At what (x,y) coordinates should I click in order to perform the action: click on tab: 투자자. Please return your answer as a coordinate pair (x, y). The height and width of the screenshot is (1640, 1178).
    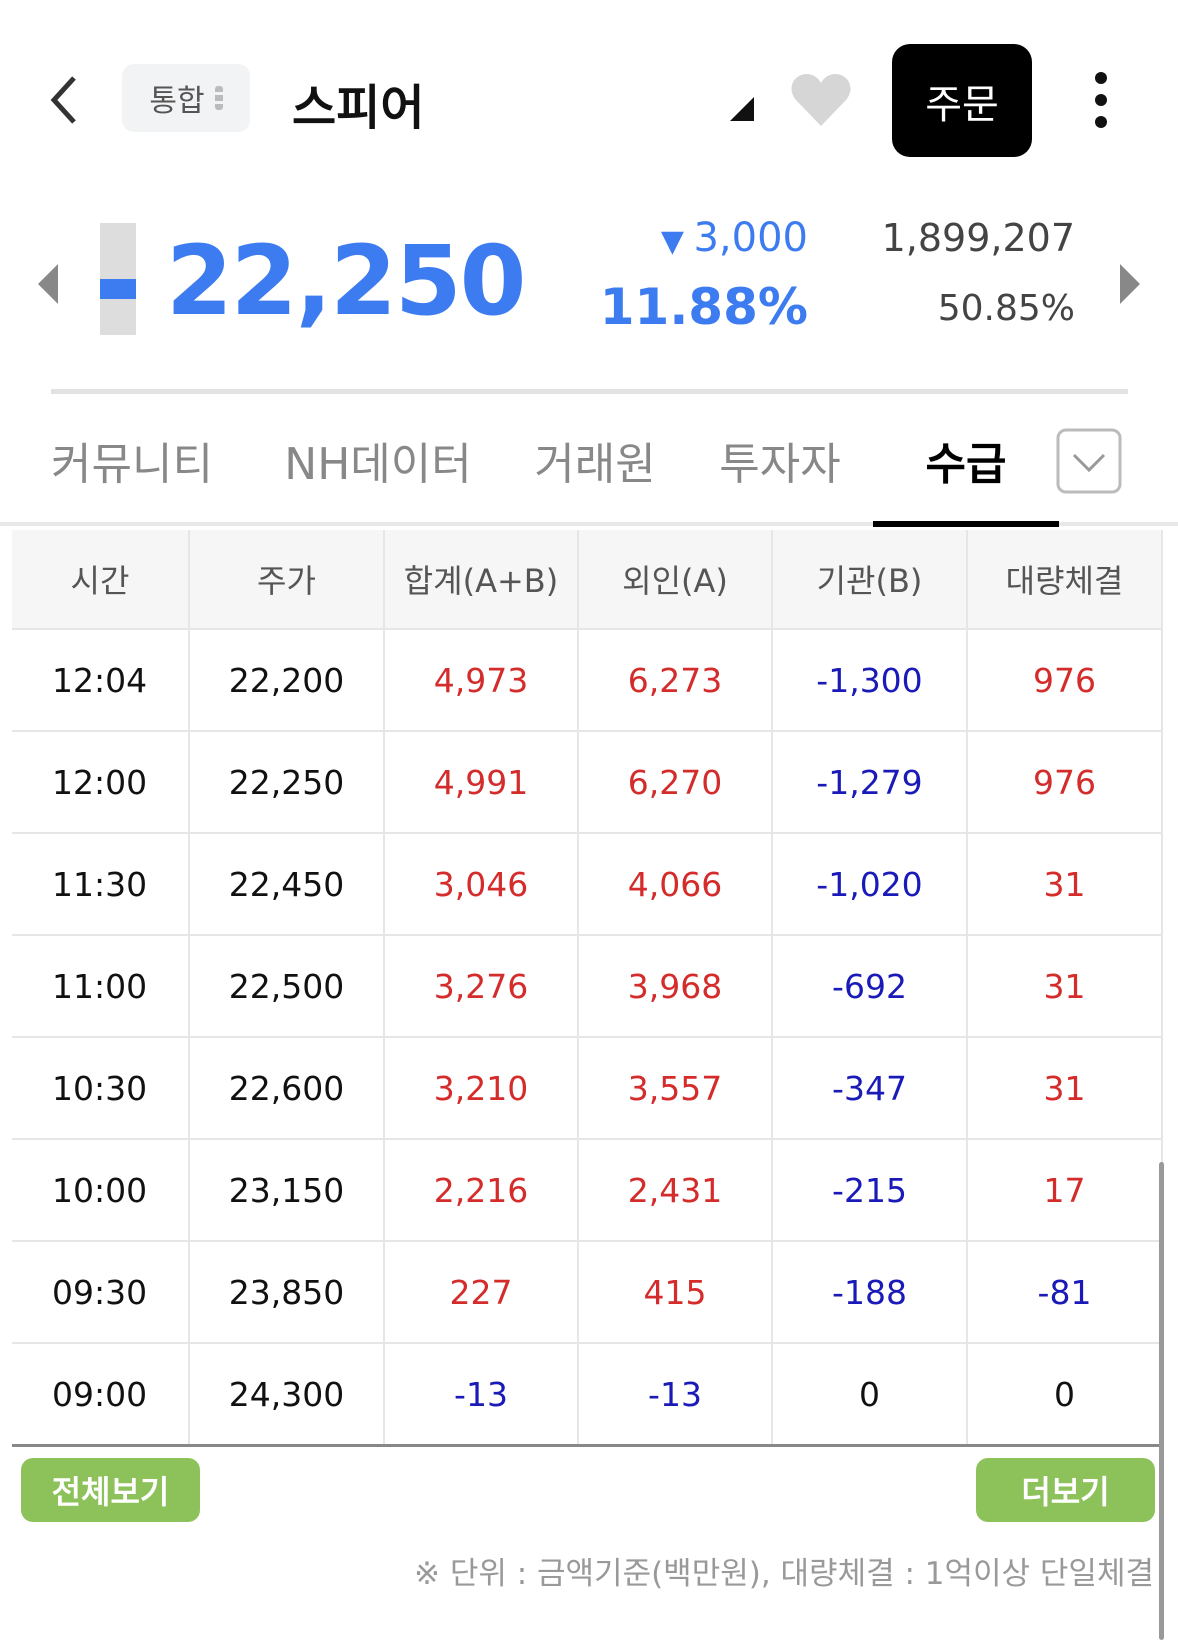
    Looking at the image, I should click on (780, 464).